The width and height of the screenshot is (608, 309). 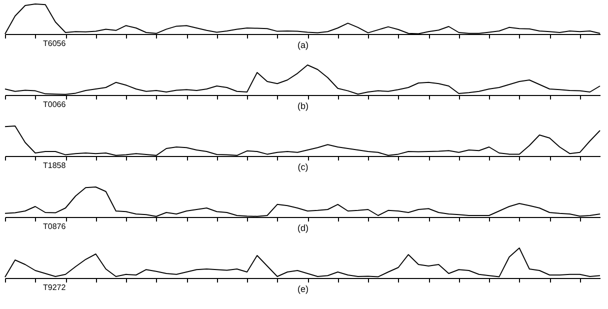 I want to click on text: T0066, so click(x=54, y=104).